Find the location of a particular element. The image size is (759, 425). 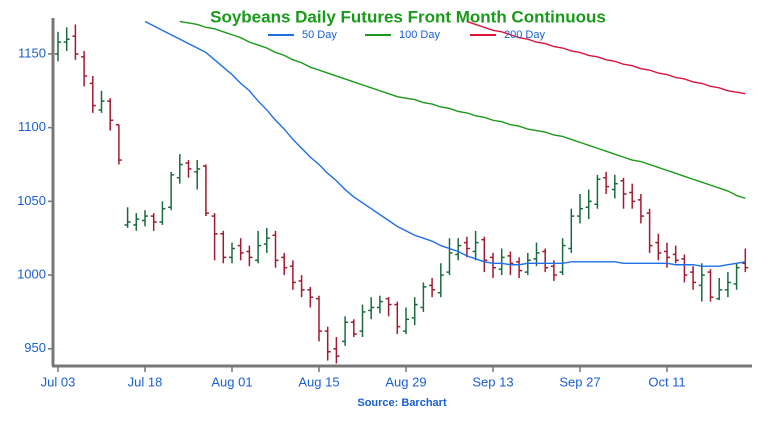

y-tick-label: 1100 is located at coordinates (32, 126).